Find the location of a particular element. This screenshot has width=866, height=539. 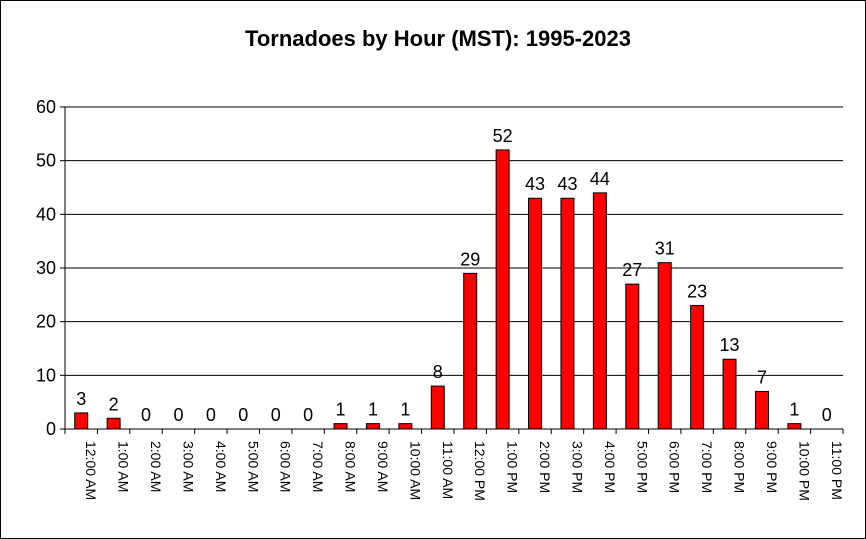

y-tick-label: 10 is located at coordinates (46, 375).